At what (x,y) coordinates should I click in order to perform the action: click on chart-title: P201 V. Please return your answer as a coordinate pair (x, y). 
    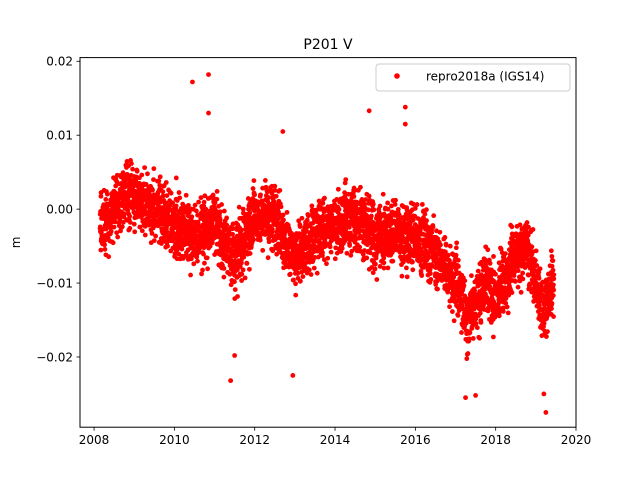
    Looking at the image, I should click on (328, 45).